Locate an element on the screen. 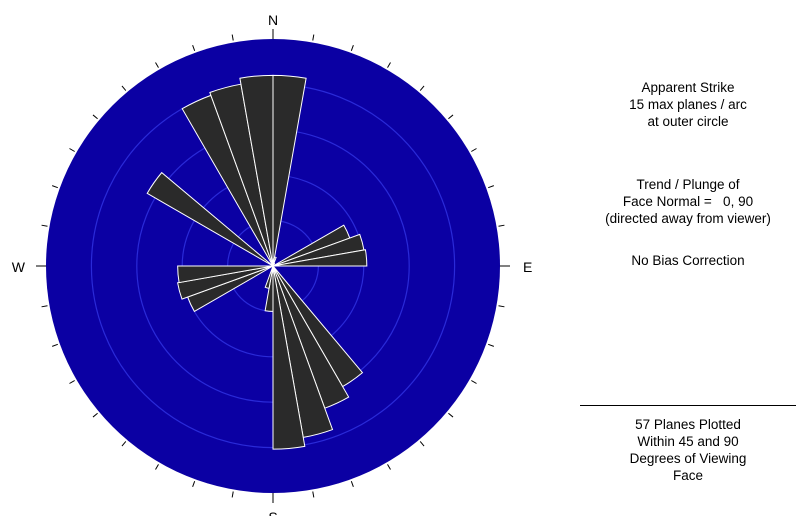 The width and height of the screenshot is (796, 516). compass-south: S is located at coordinates (272, 512).